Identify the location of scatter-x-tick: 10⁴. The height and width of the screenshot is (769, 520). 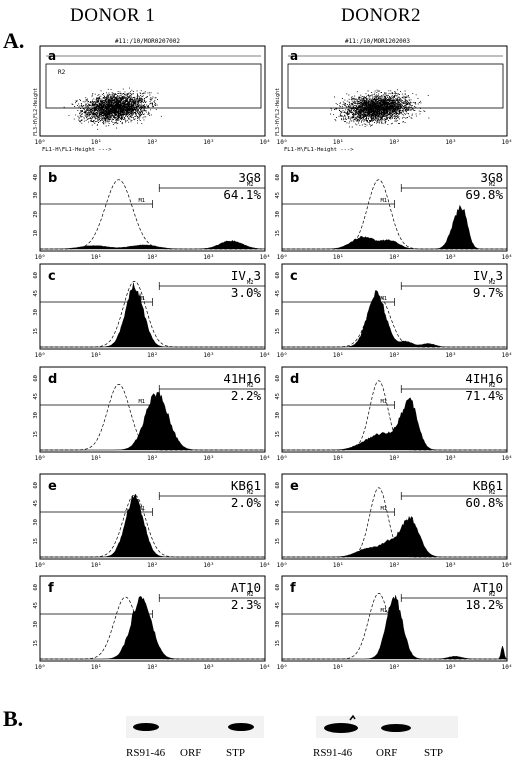
(265, 142).